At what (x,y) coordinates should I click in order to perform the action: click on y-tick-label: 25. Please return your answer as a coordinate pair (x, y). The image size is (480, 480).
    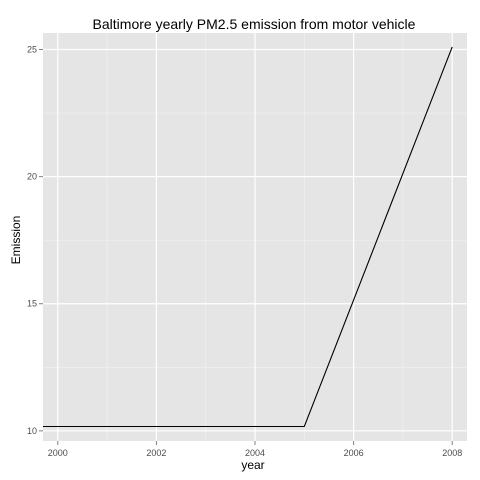
    Looking at the image, I should click on (32, 50).